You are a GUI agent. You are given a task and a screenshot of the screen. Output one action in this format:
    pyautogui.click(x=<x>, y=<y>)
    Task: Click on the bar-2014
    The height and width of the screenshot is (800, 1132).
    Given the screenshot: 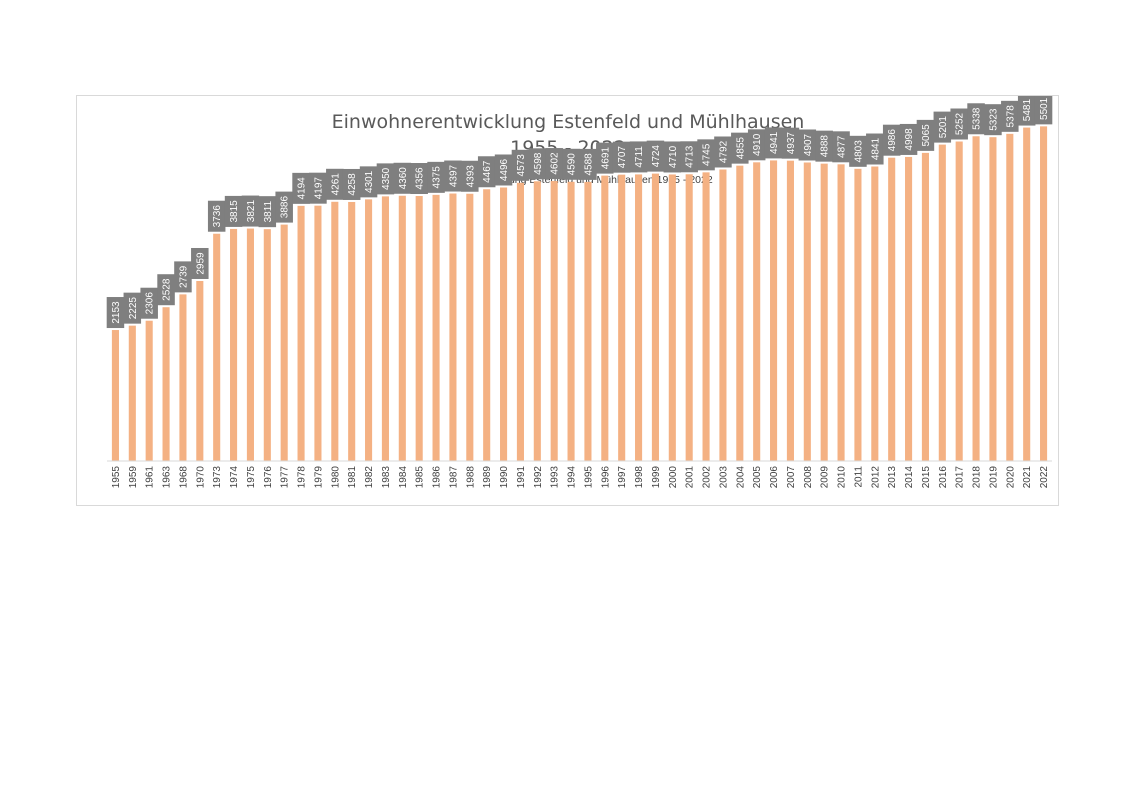 What is the action you would take?
    pyautogui.click(x=909, y=308)
    